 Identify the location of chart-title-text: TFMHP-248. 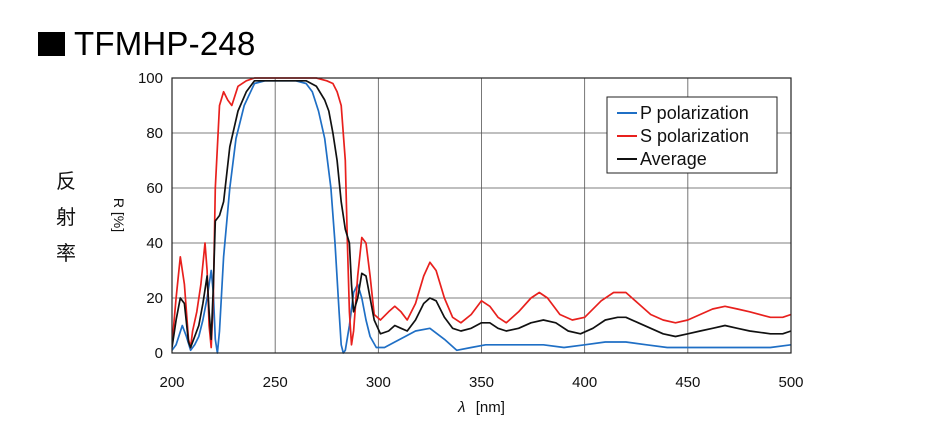
(165, 43).